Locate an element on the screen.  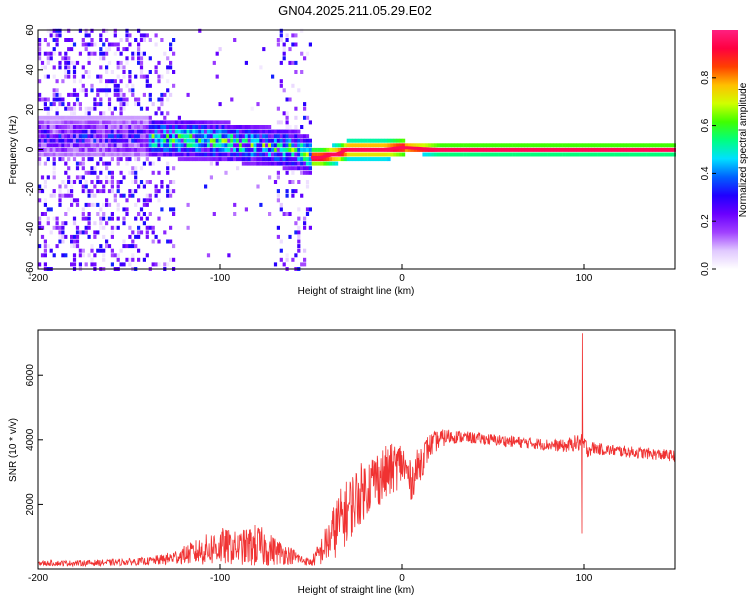
y-tick-label: 0 is located at coordinates (30, 149).